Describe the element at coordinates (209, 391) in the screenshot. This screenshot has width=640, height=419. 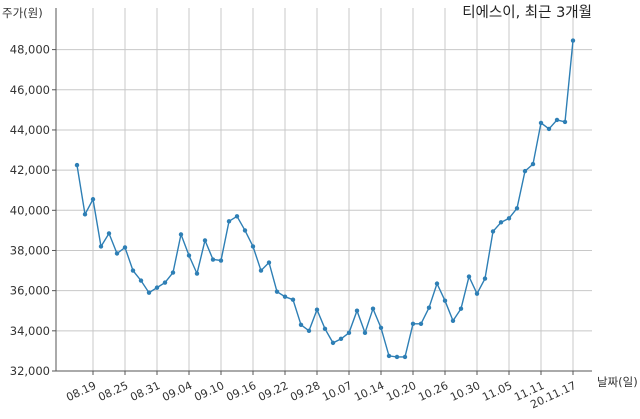
I see `x-tick-label: 09.10` at that location.